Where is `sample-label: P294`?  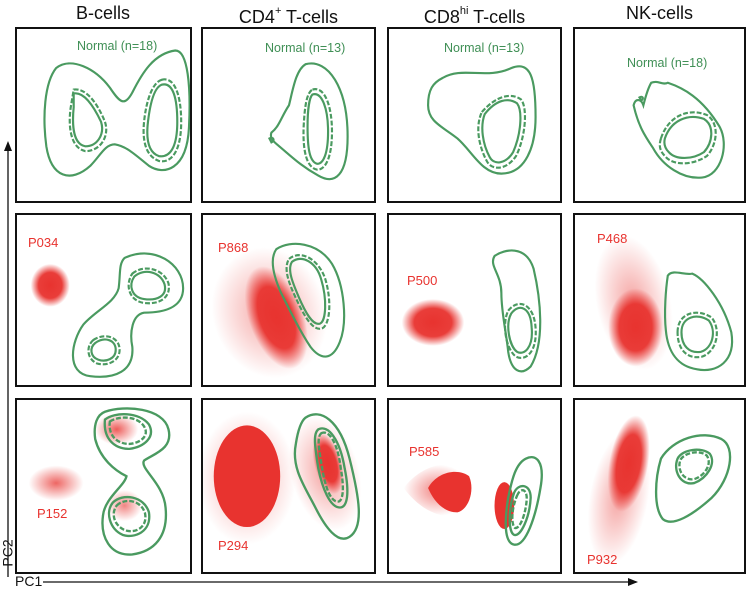 sample-label: P294 is located at coordinates (233, 545).